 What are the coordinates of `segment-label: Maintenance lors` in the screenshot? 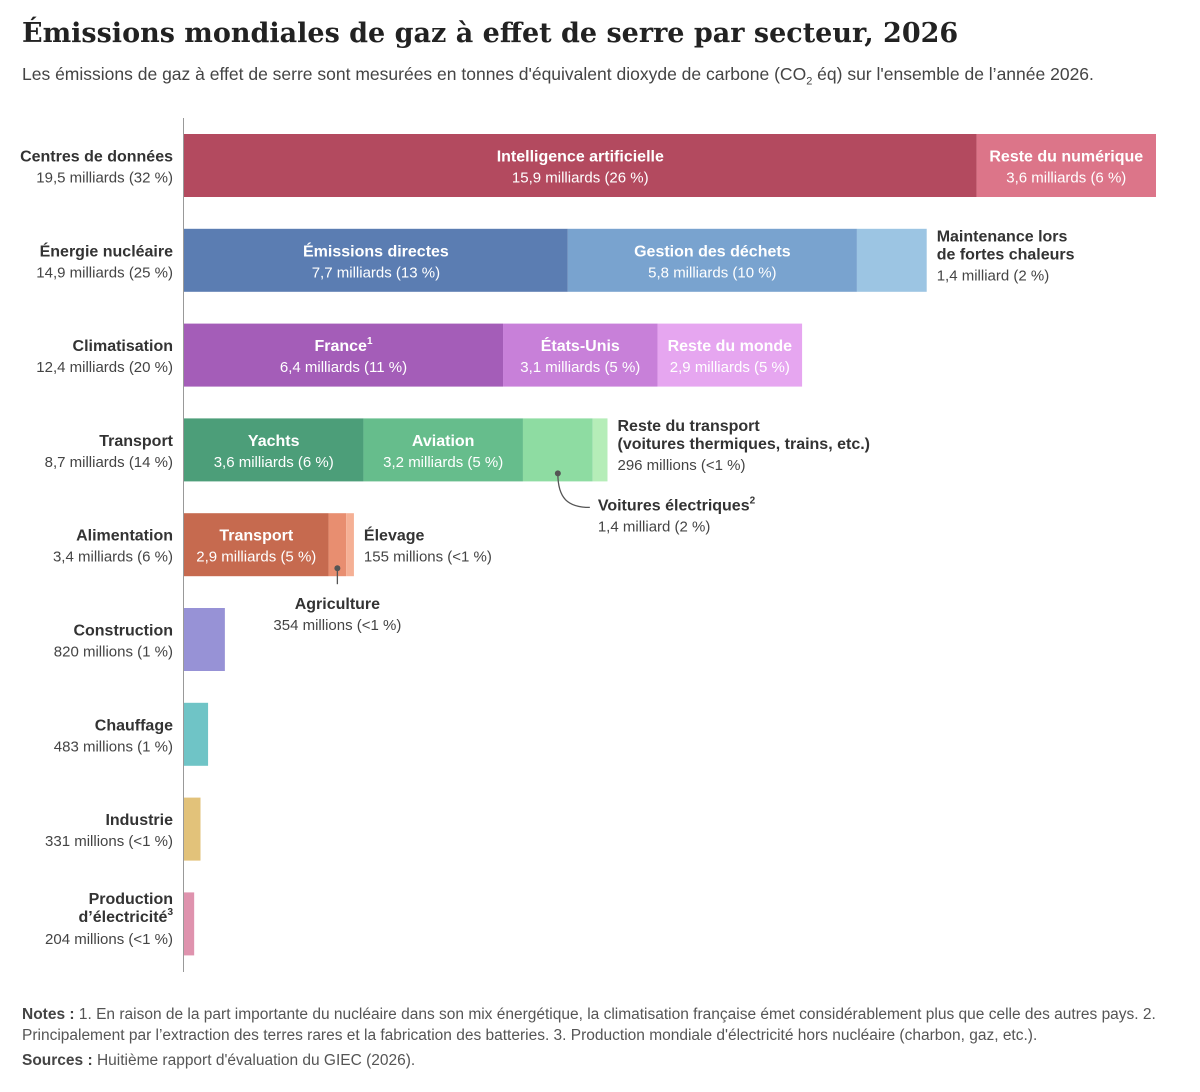 It's located at (1002, 236).